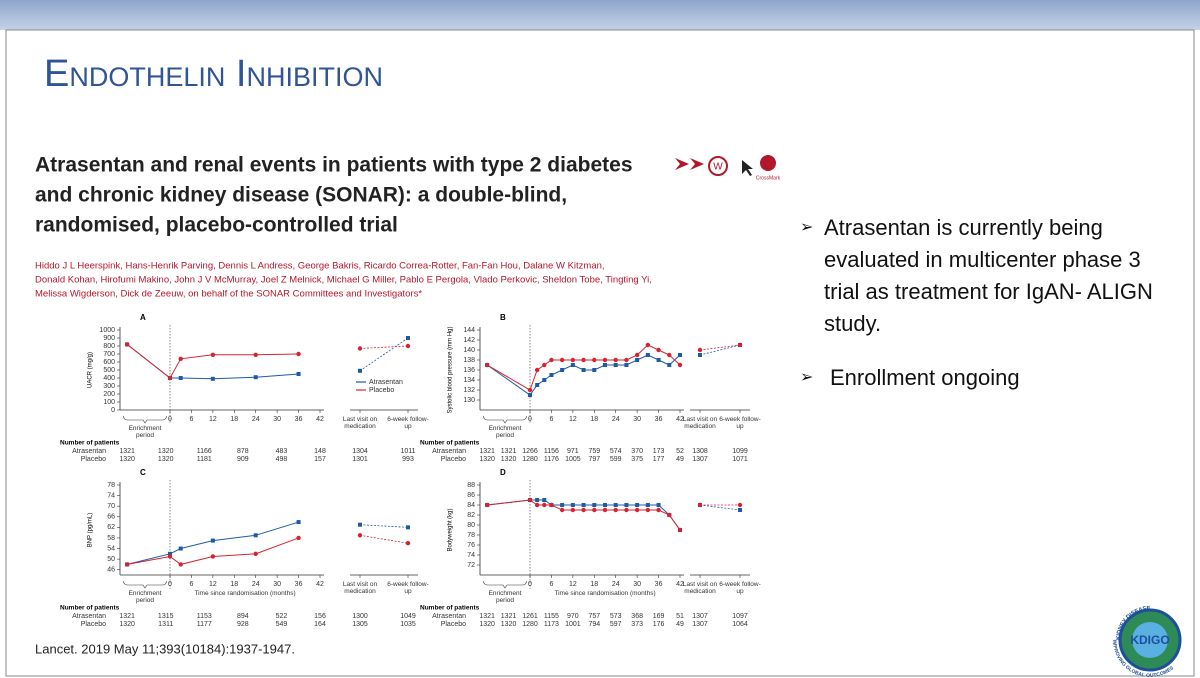 This screenshot has width=1200, height=678. I want to click on patients-count: 52, so click(680, 451).